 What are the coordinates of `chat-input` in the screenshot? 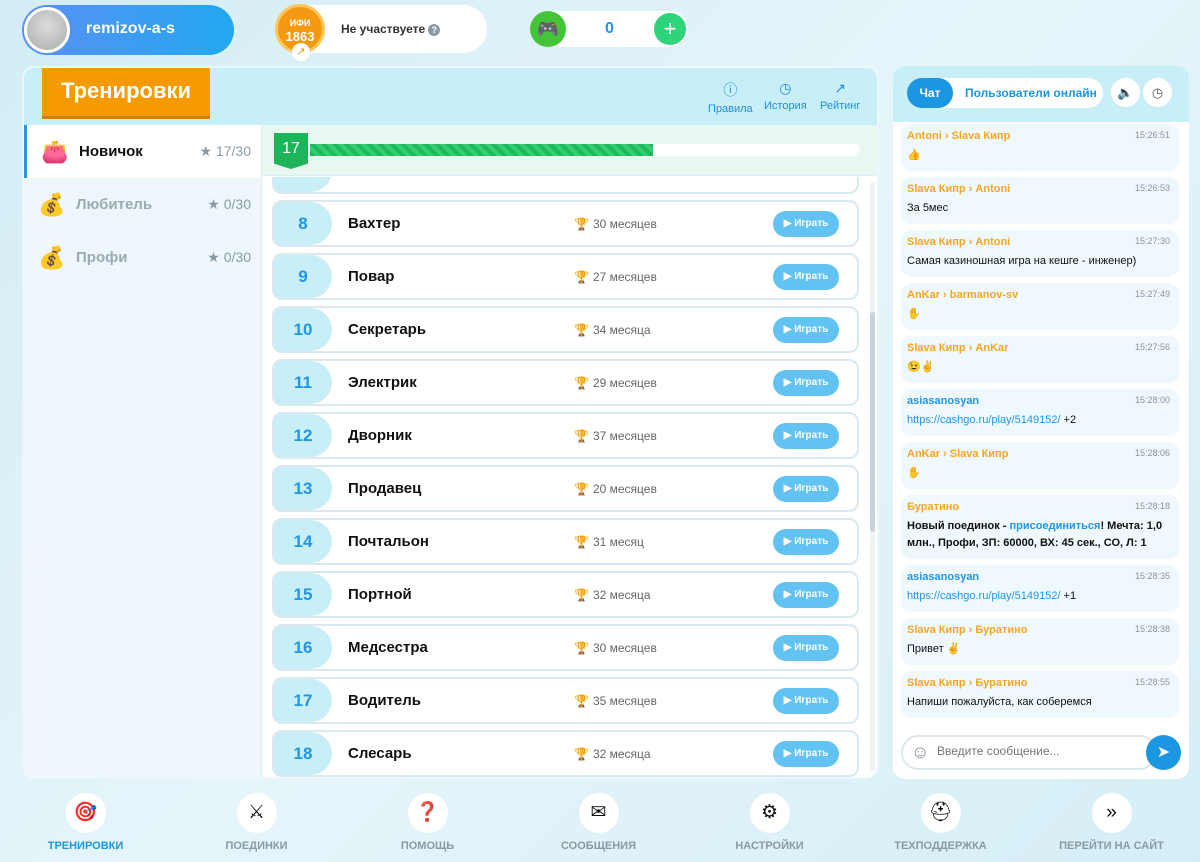 It's located at (1037, 751).